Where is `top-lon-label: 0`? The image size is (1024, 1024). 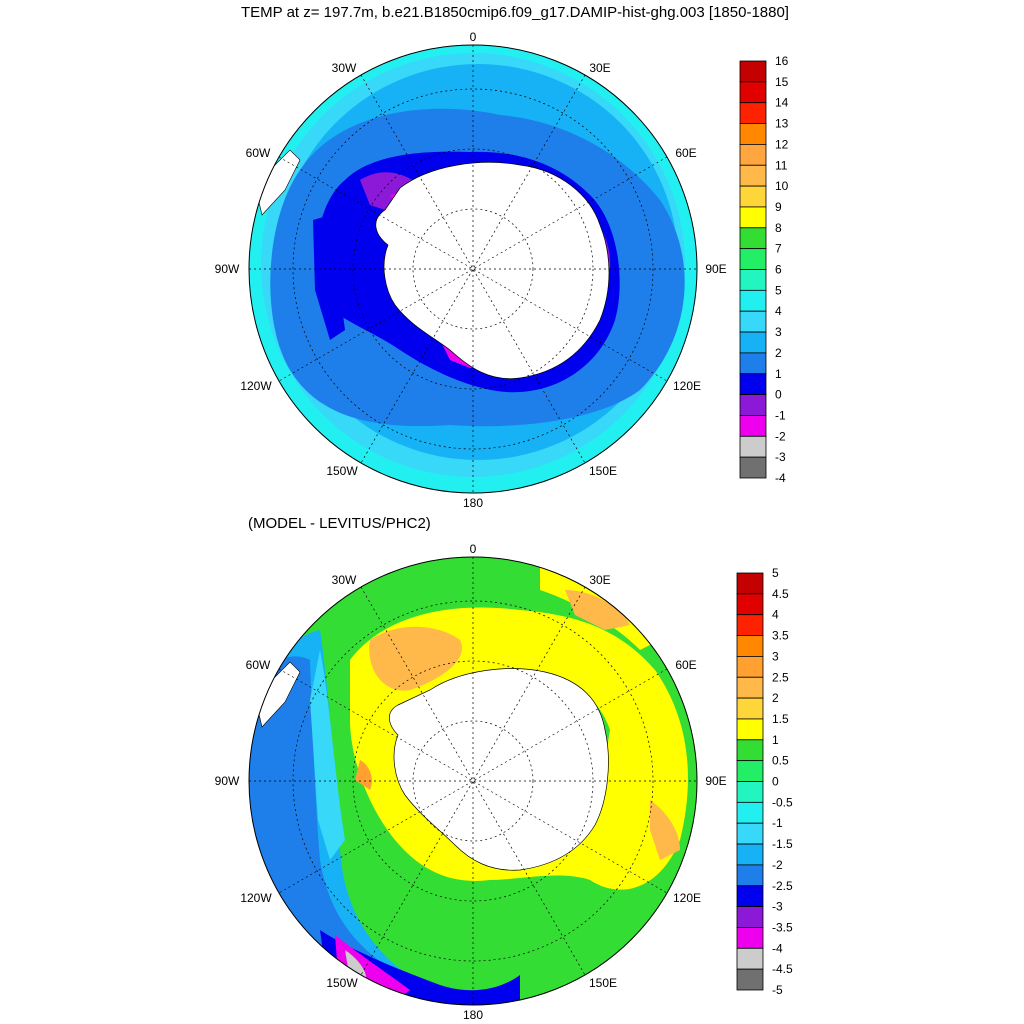
top-lon-label: 0 is located at coordinates (473, 37).